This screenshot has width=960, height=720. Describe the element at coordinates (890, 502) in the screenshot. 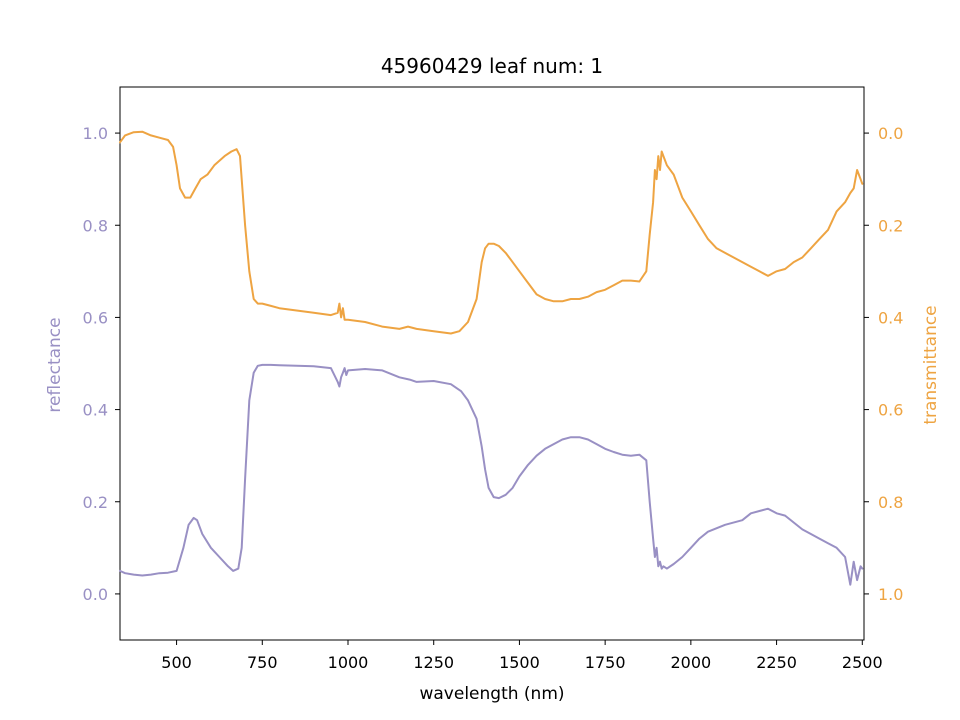

I see `right-tick-label: 0.8` at that location.